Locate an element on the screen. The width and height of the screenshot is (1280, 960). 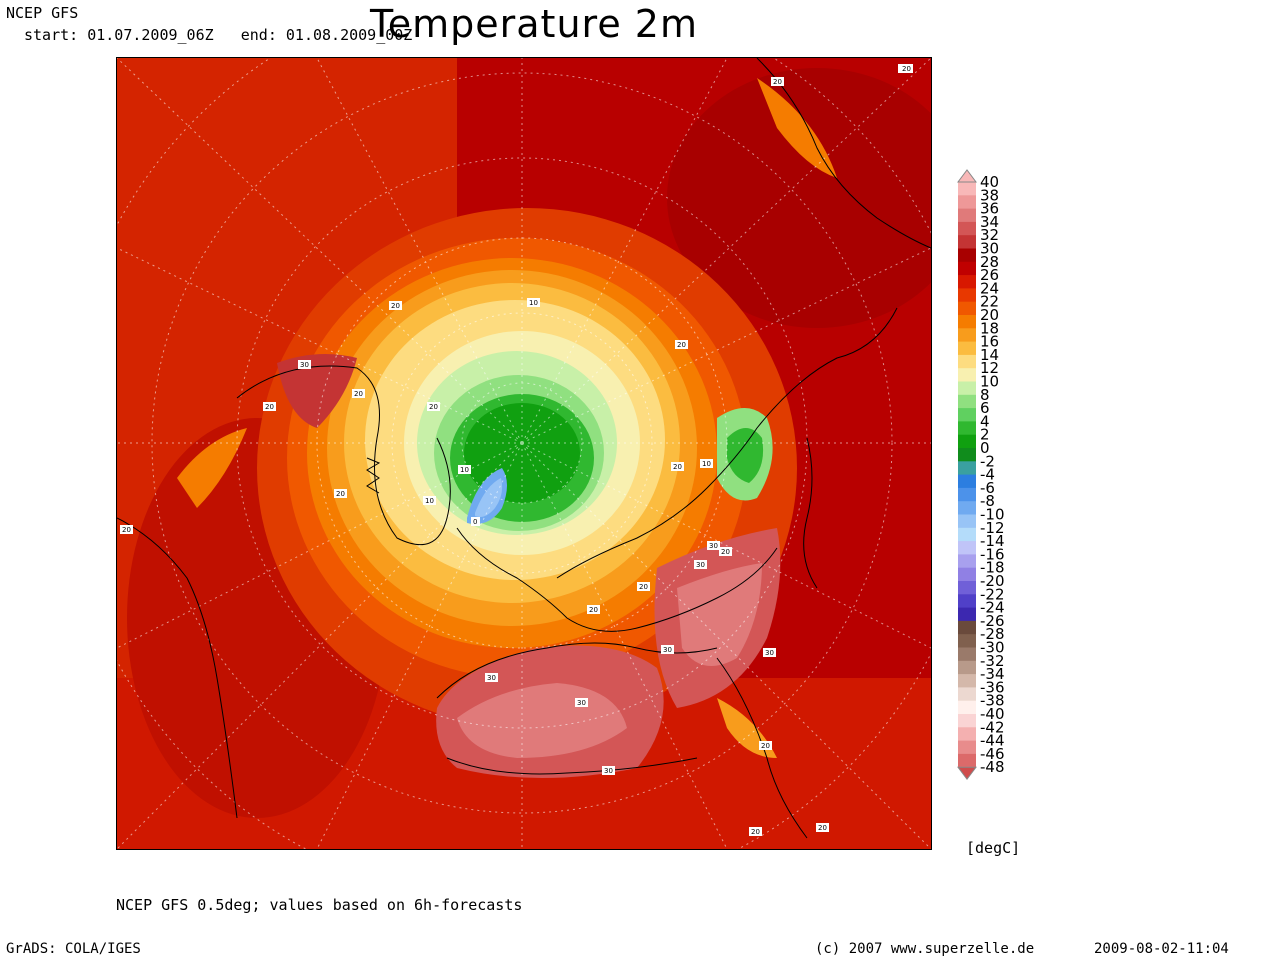
legend-tick-label: -46 is located at coordinates (992, 754).